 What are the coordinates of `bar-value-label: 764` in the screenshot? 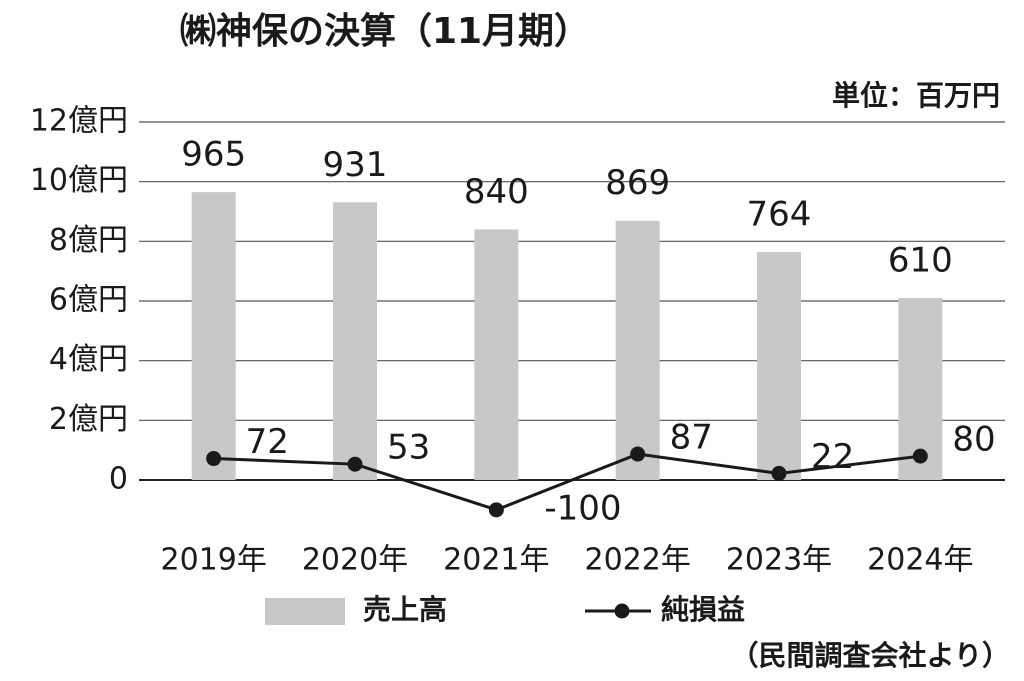 It's located at (779, 215).